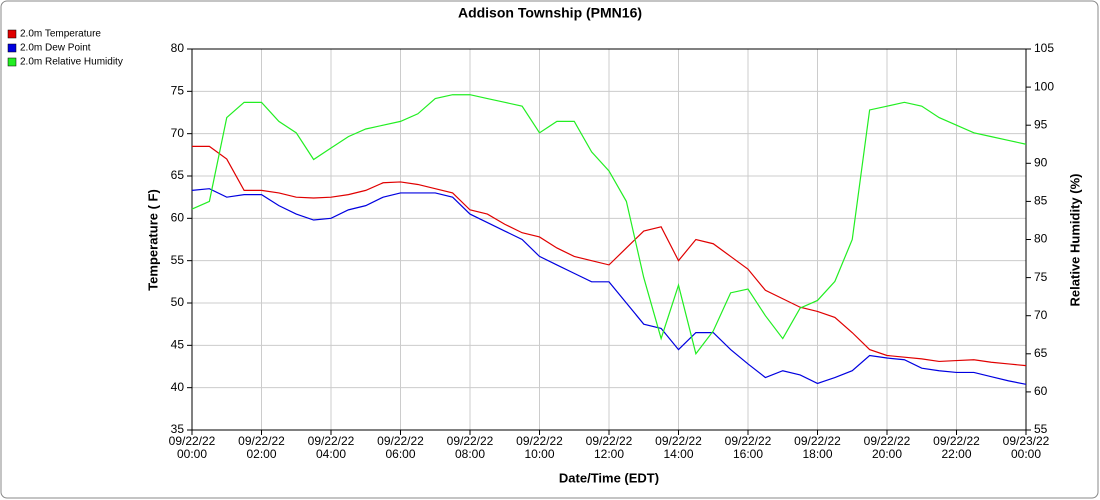  What do you see at coordinates (71, 62) in the screenshot?
I see `legend-label: 2.0m Relative Humidity` at bounding box center [71, 62].